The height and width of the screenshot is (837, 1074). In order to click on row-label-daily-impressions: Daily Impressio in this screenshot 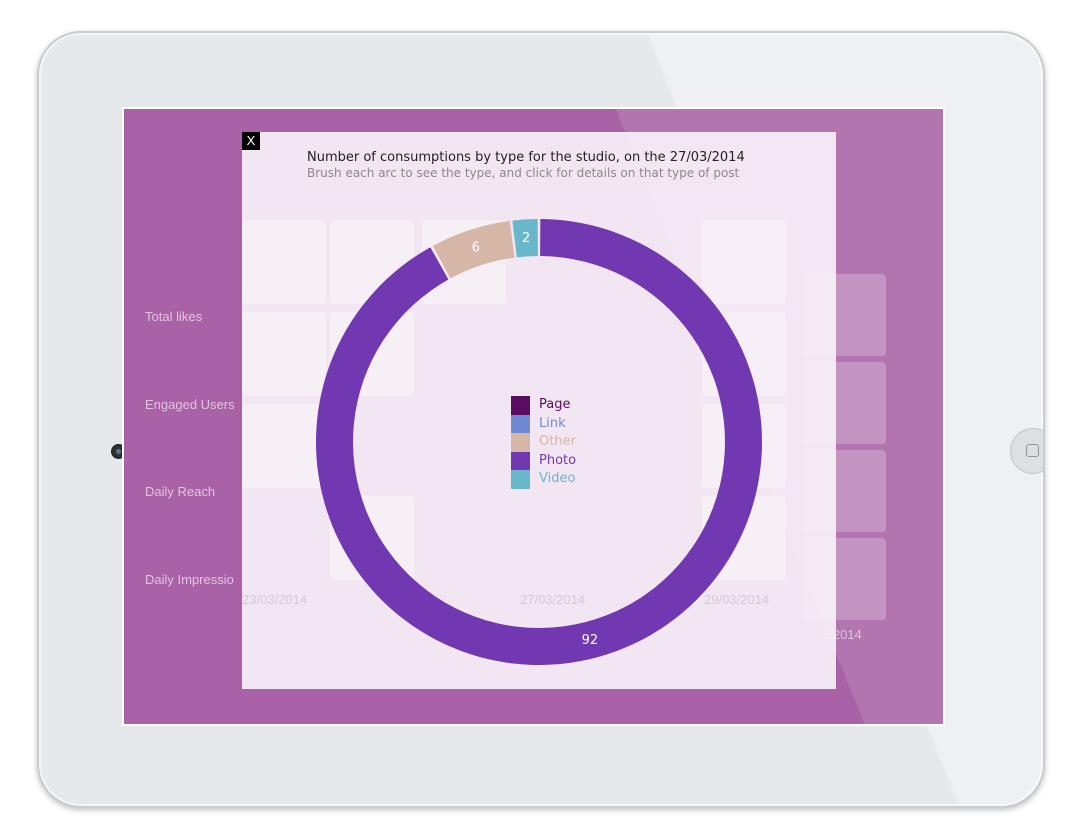, I will do `click(189, 579)`.